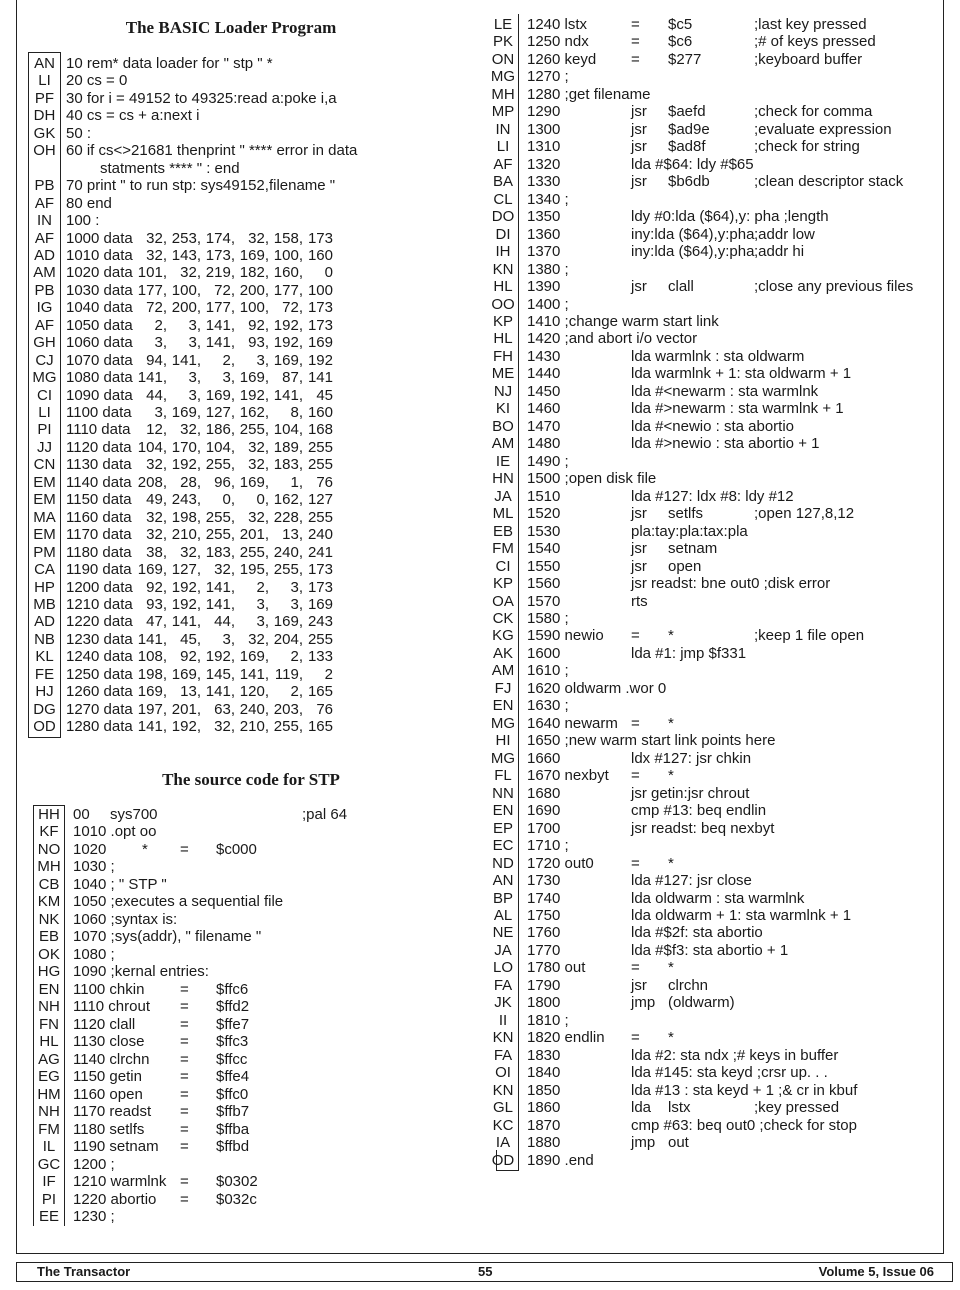 The height and width of the screenshot is (1290, 960). I want to click on line-text: 1880, so click(544, 1143).